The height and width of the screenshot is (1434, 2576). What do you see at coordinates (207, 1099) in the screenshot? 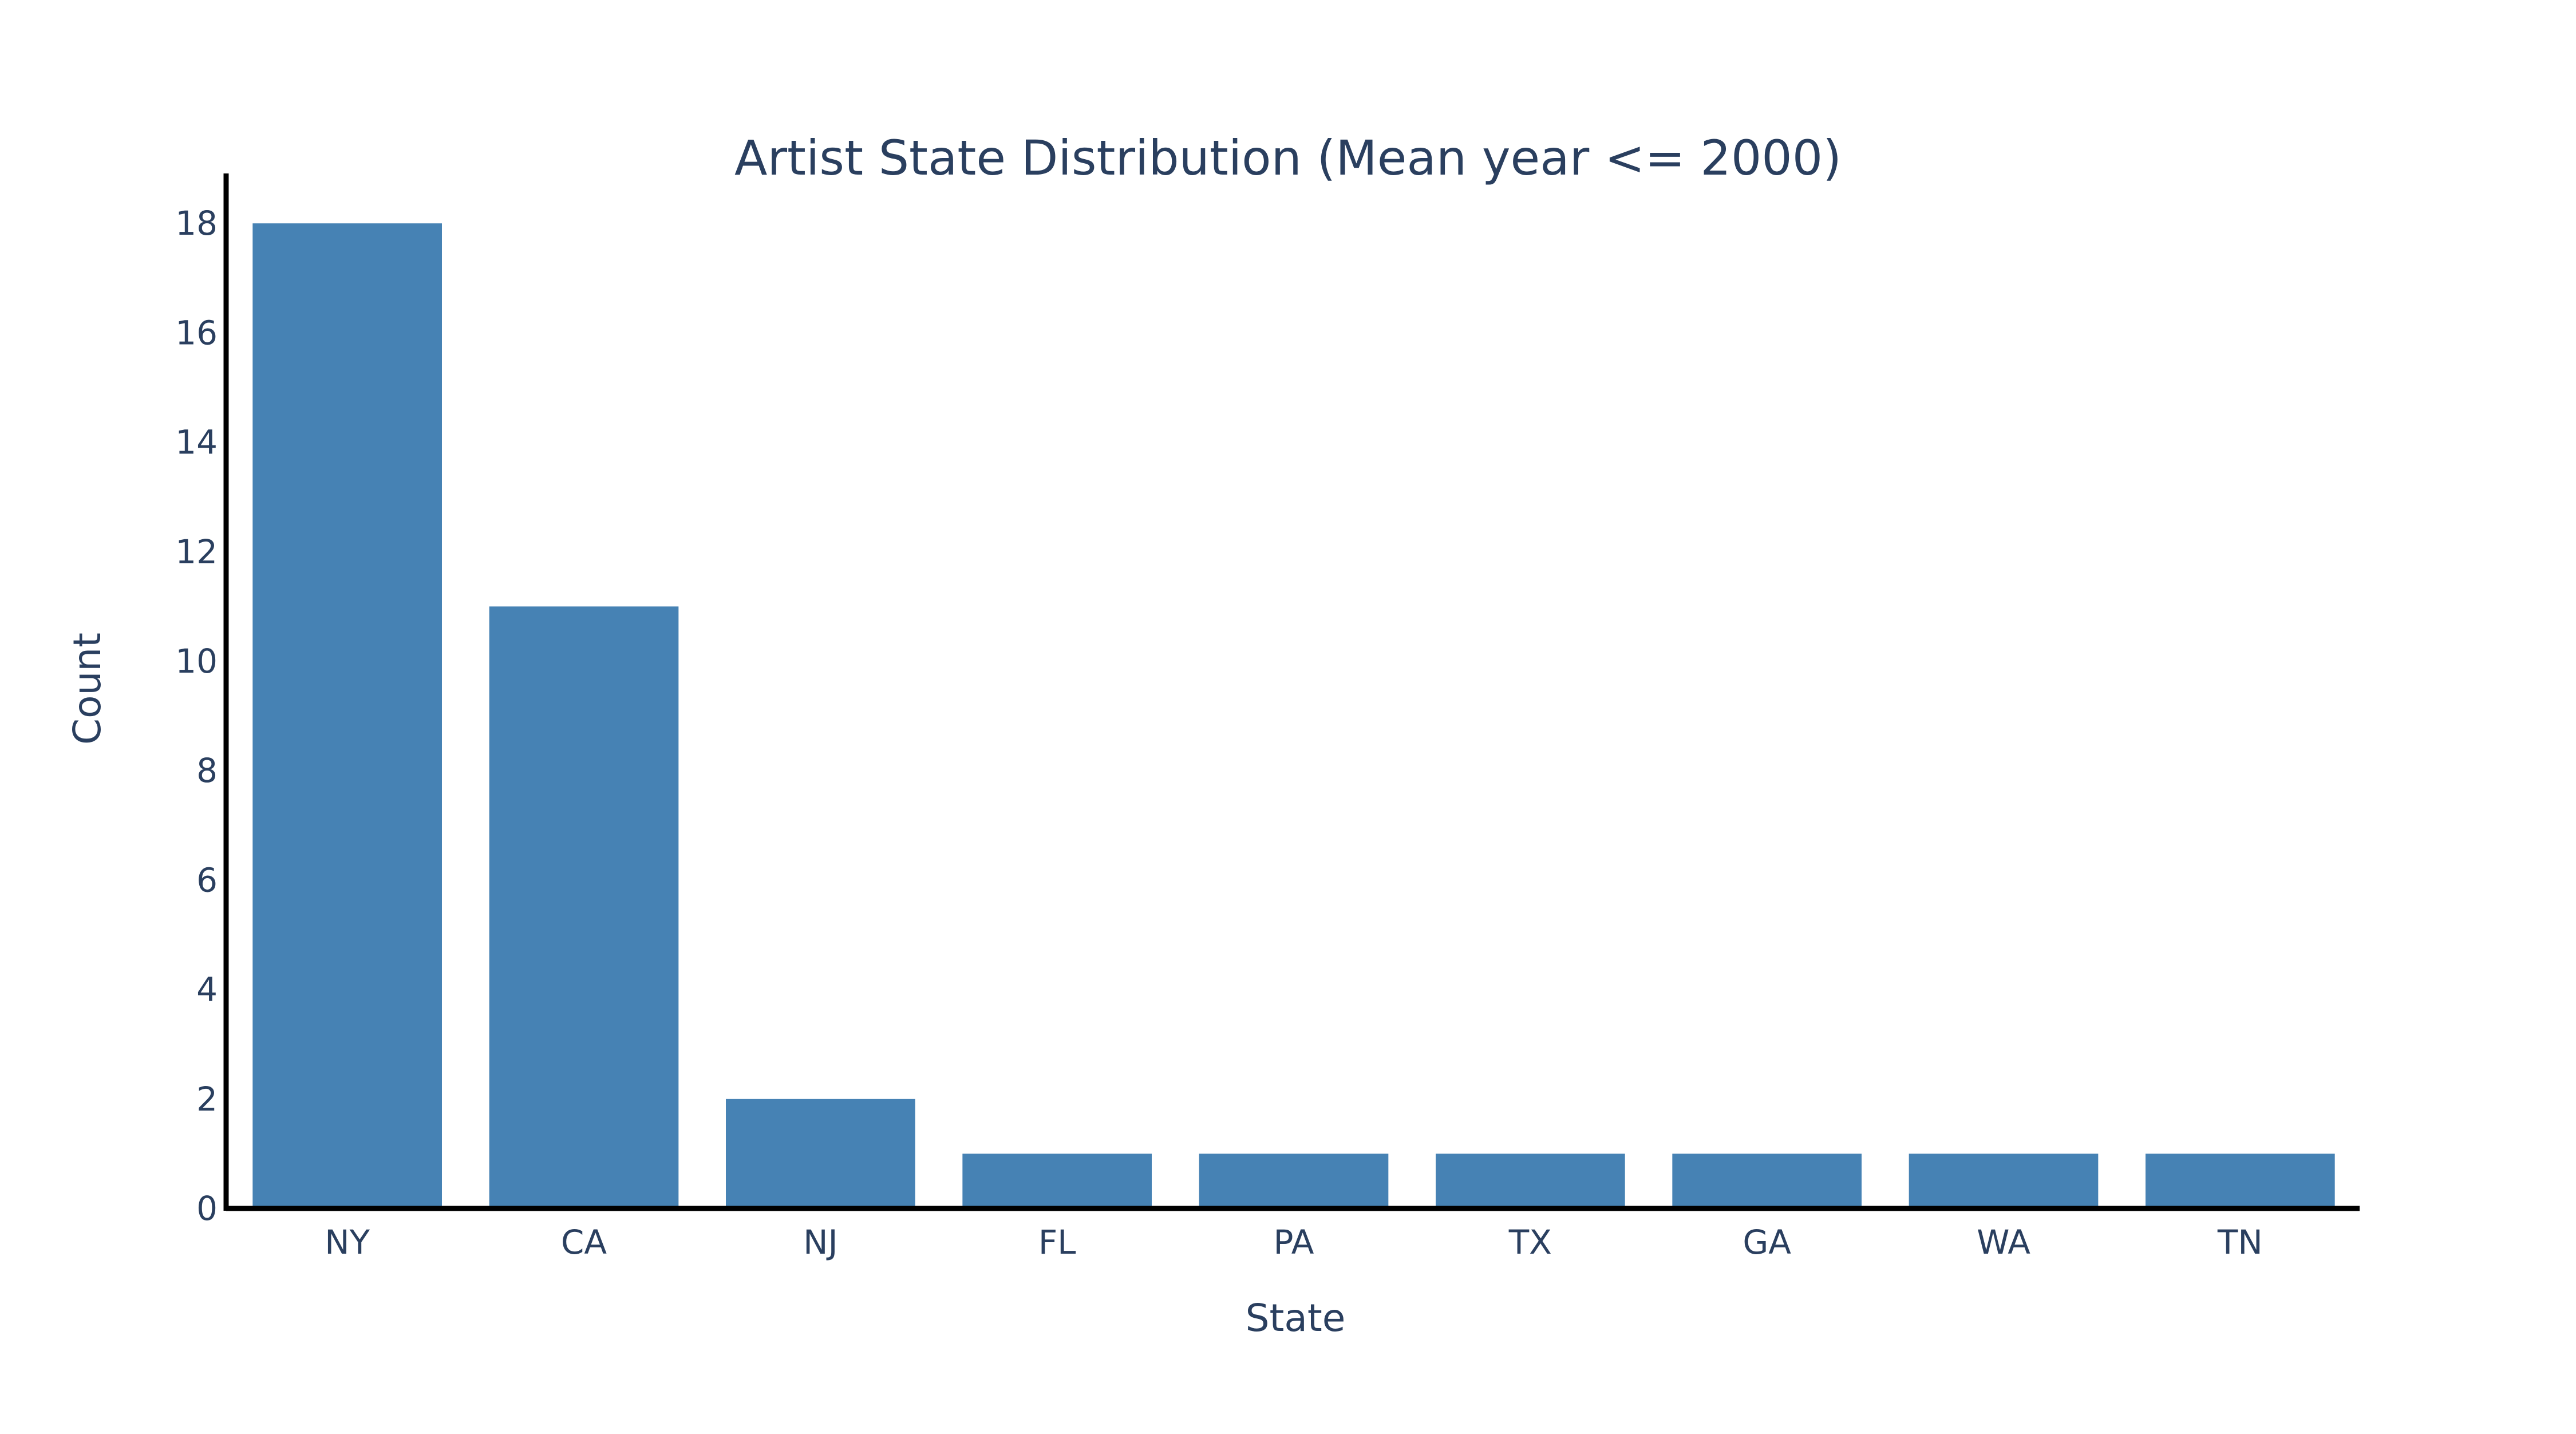
I see `y-tick-label: 2` at bounding box center [207, 1099].